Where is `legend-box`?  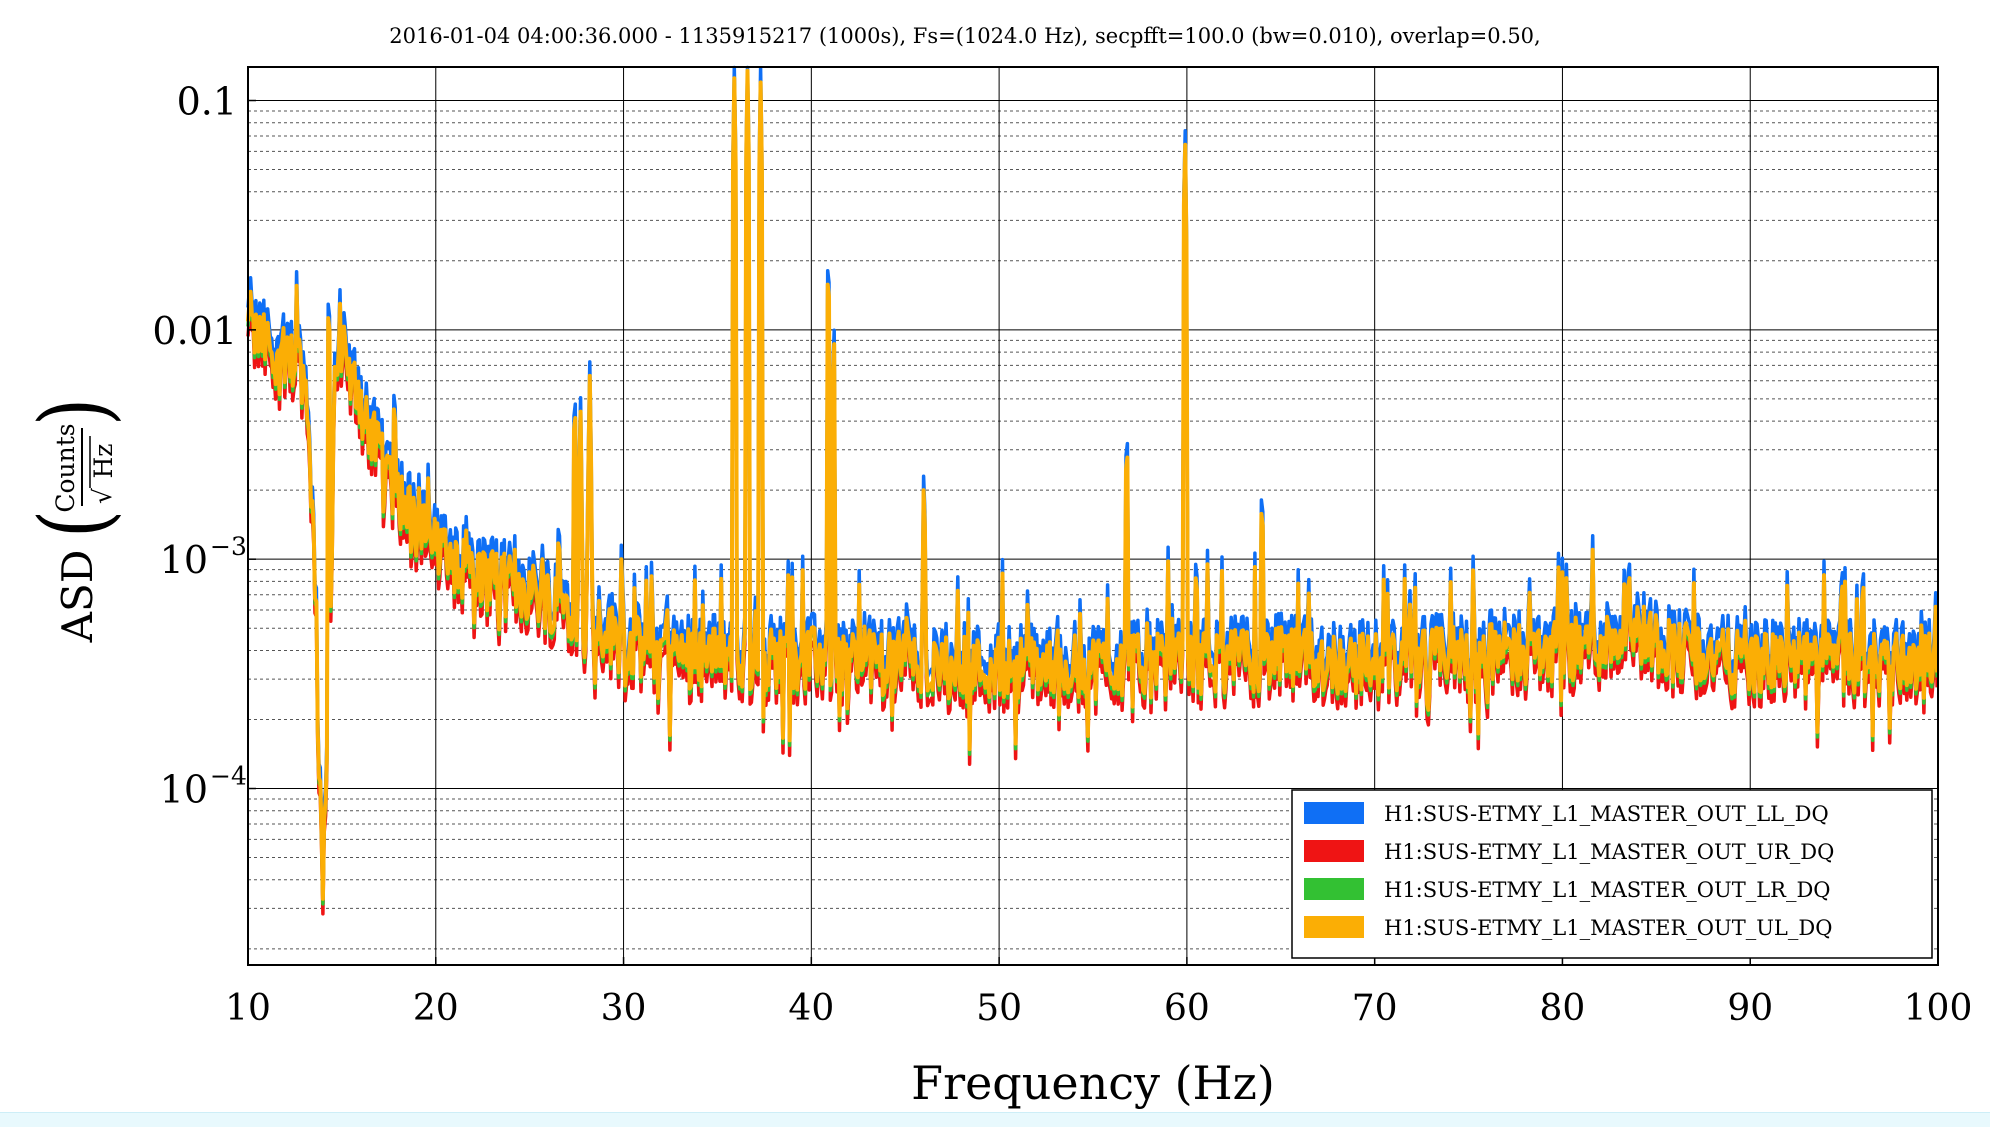 legend-box is located at coordinates (1612, 874).